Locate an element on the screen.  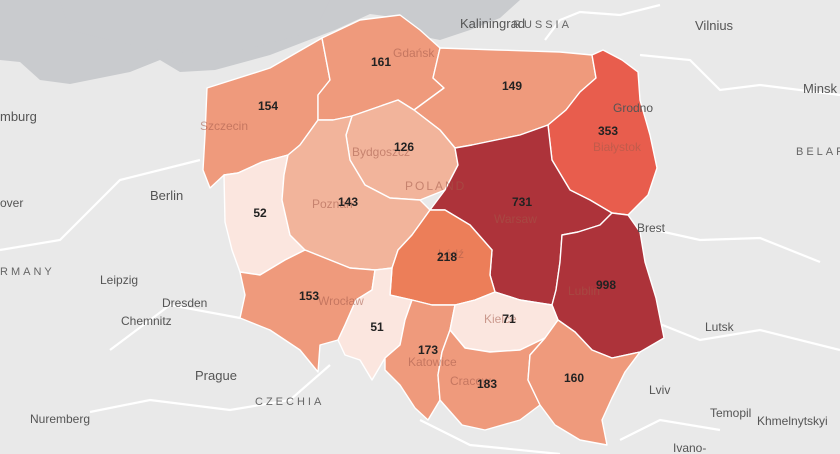
value-pomorskie: 161 is located at coordinates (381, 62).